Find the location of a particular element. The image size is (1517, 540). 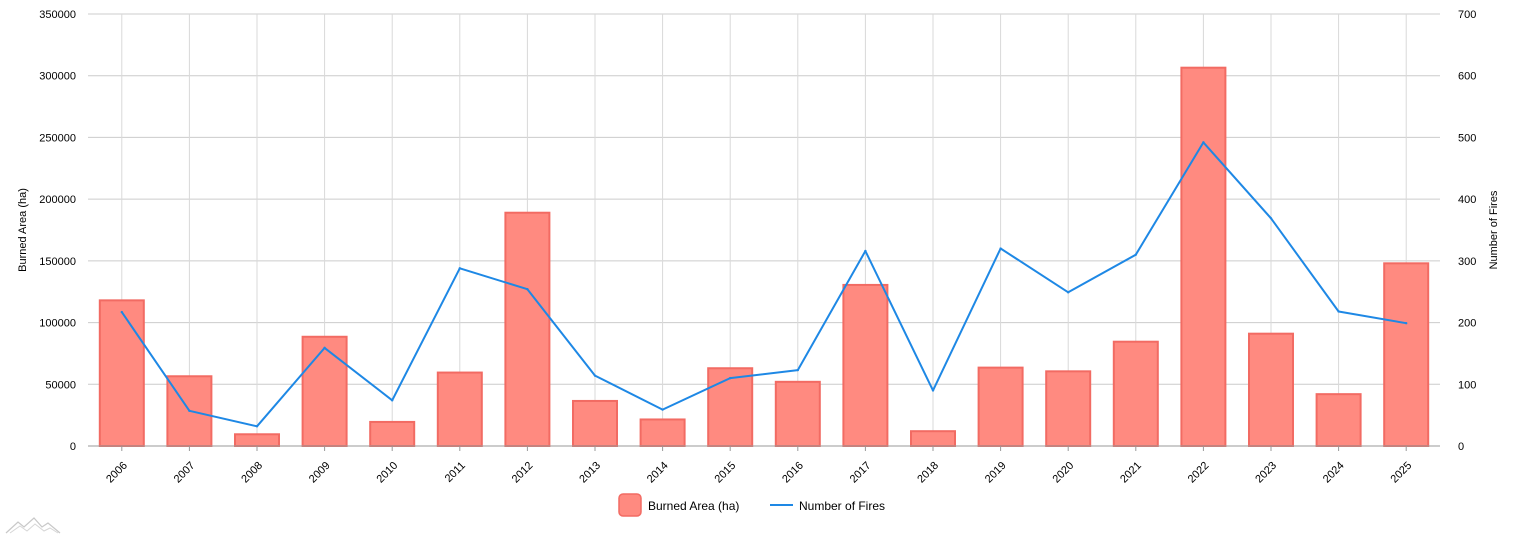

y-tick-label: 250000 is located at coordinates (57, 138).